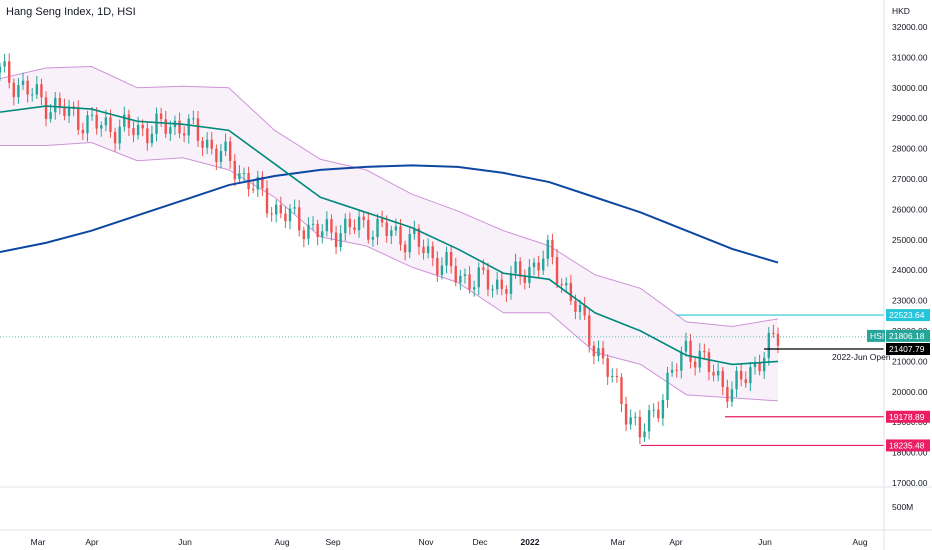  Describe the element at coordinates (910, 179) in the screenshot. I see `y-tick-label: 27000.00` at that location.